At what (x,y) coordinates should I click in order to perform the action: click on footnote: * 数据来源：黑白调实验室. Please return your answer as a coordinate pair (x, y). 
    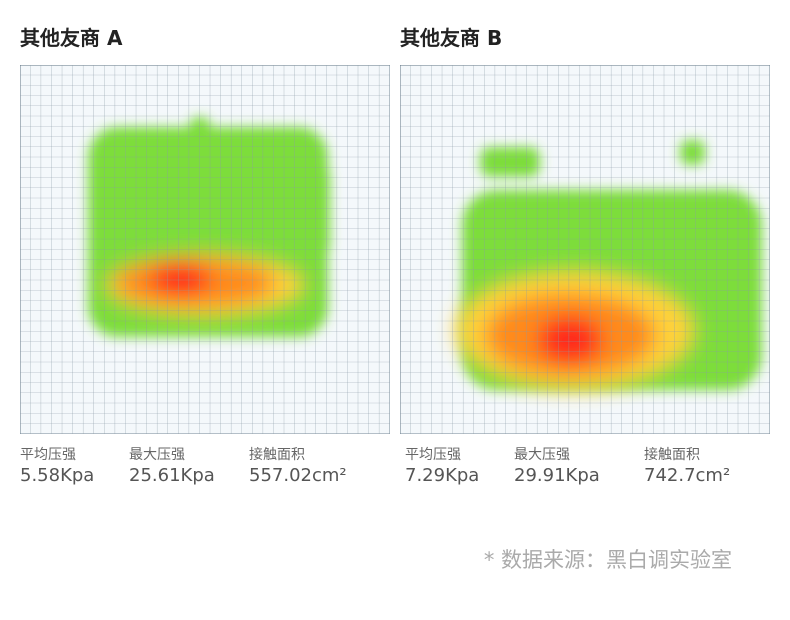
    Looking at the image, I should click on (607, 560).